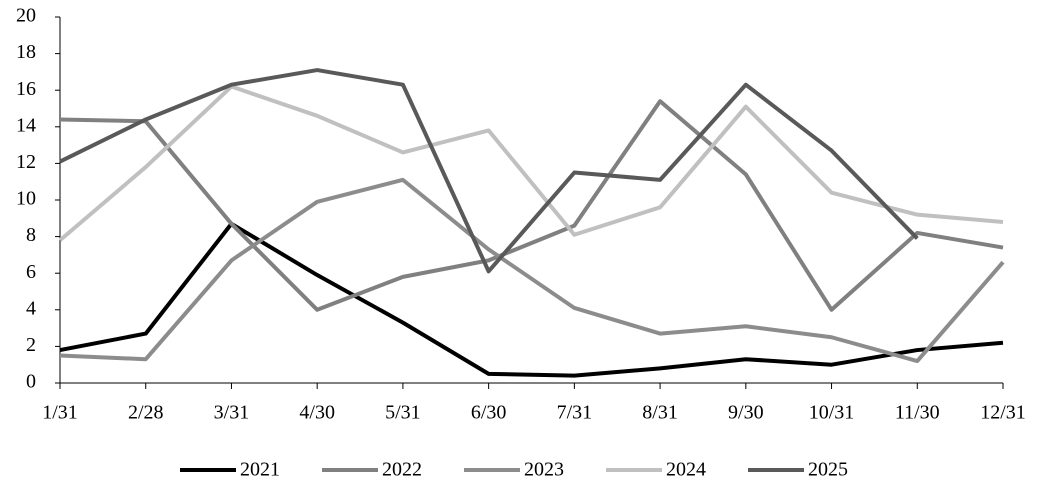  Describe the element at coordinates (31, 382) in the screenshot. I see `y-tick-label: 0` at that location.